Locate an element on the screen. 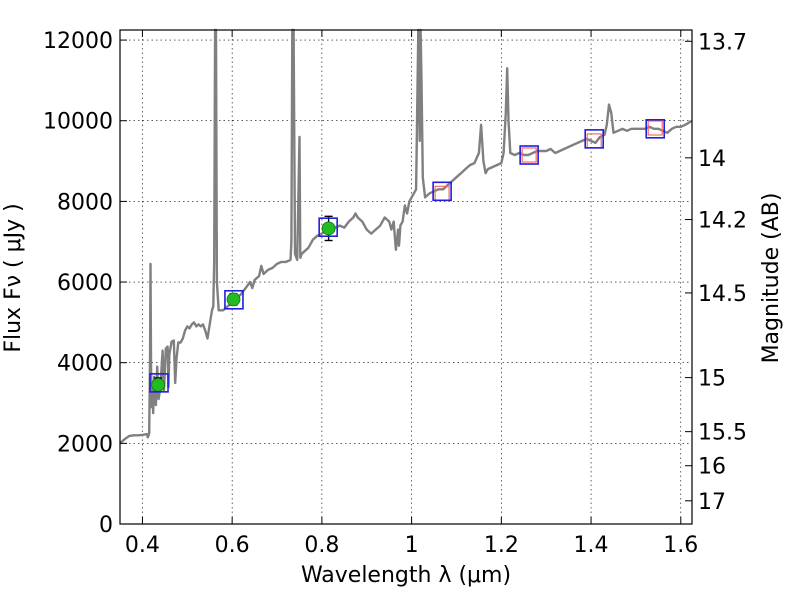 Image resolution: width=800 pixels, height=600 pixels. y-axis-ticks: 0 2000 4000 6000 8000 10000 12000 is located at coordinates (85, 283).